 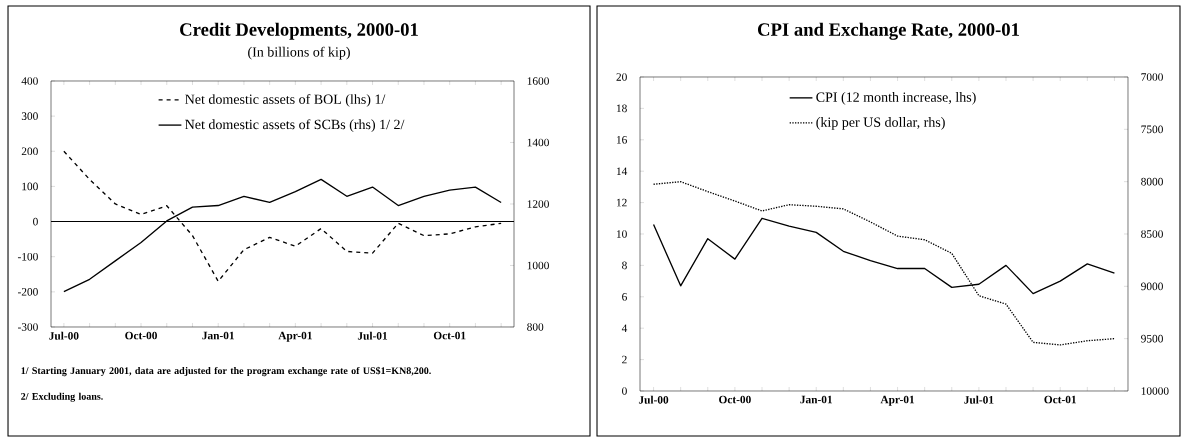 What do you see at coordinates (622, 171) in the screenshot?
I see `y-tick-label: 14` at bounding box center [622, 171].